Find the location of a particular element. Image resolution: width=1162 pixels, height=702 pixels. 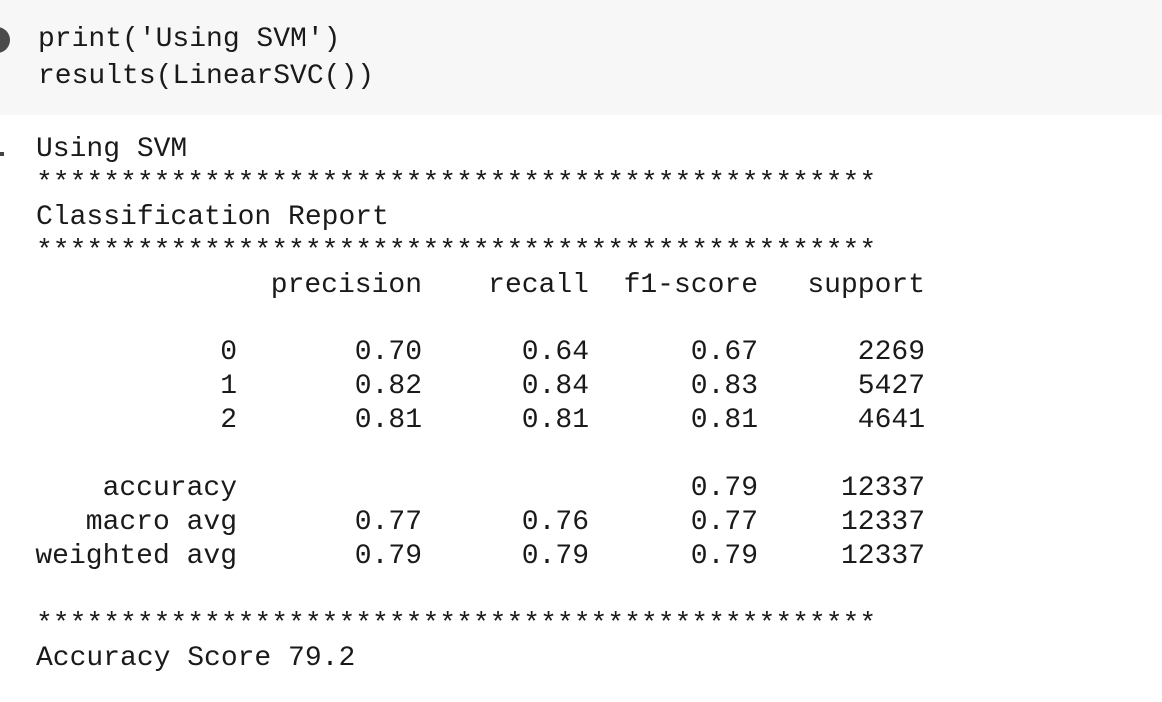

code-line: results(LinearSVC()) is located at coordinates (206, 76).